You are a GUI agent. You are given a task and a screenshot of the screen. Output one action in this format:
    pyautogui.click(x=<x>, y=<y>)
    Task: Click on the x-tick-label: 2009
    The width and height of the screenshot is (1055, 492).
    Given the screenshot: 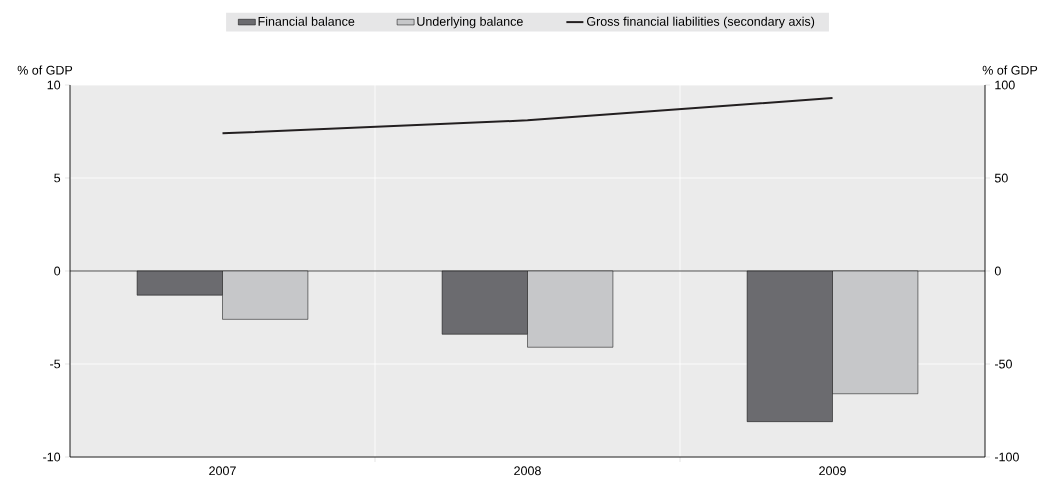 What is the action you would take?
    pyautogui.click(x=832, y=471)
    